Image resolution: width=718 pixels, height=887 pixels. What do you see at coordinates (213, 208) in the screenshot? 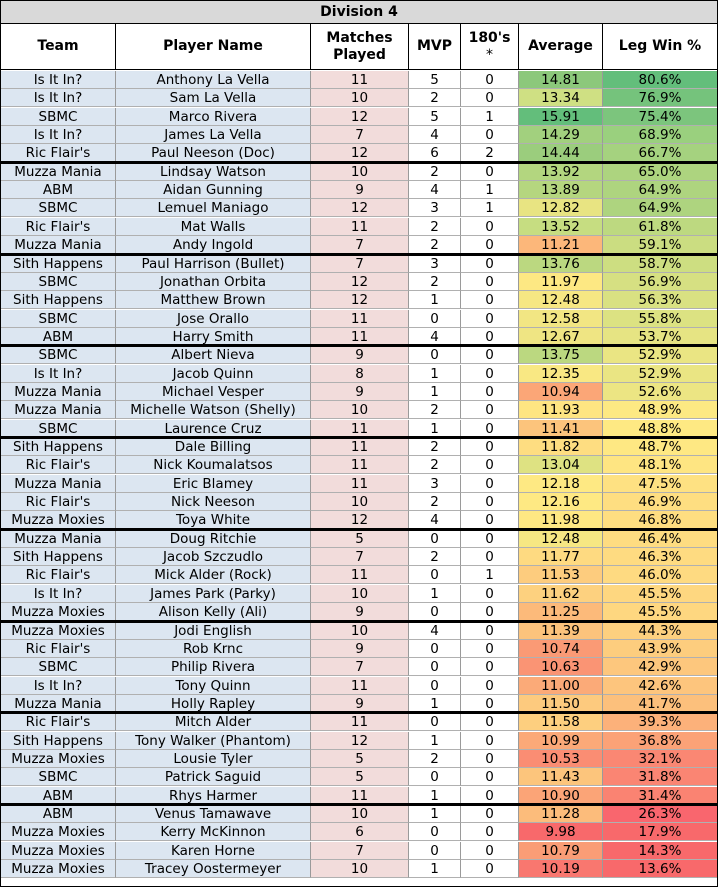
I see `player-name-cell: Lemuel Maniago` at bounding box center [213, 208].